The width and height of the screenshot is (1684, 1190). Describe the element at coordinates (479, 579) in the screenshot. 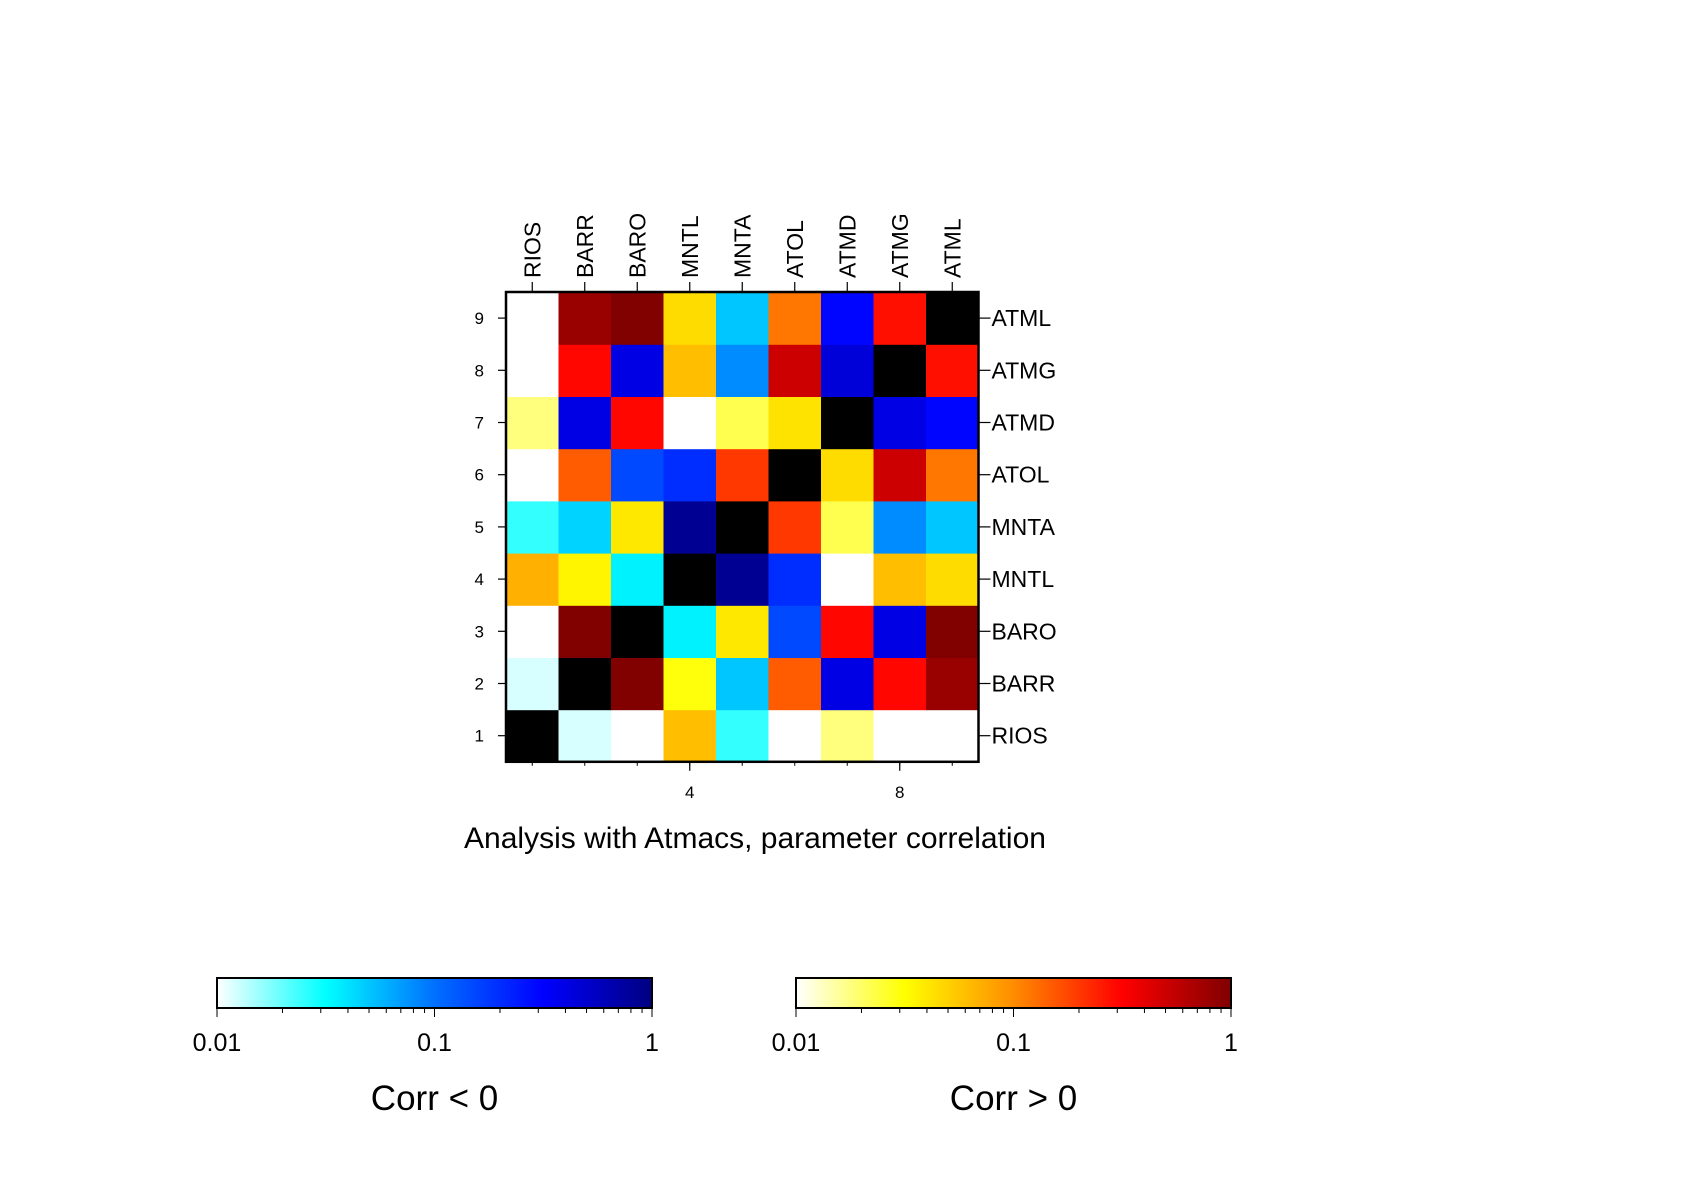

I see `row-number-label: 4` at that location.